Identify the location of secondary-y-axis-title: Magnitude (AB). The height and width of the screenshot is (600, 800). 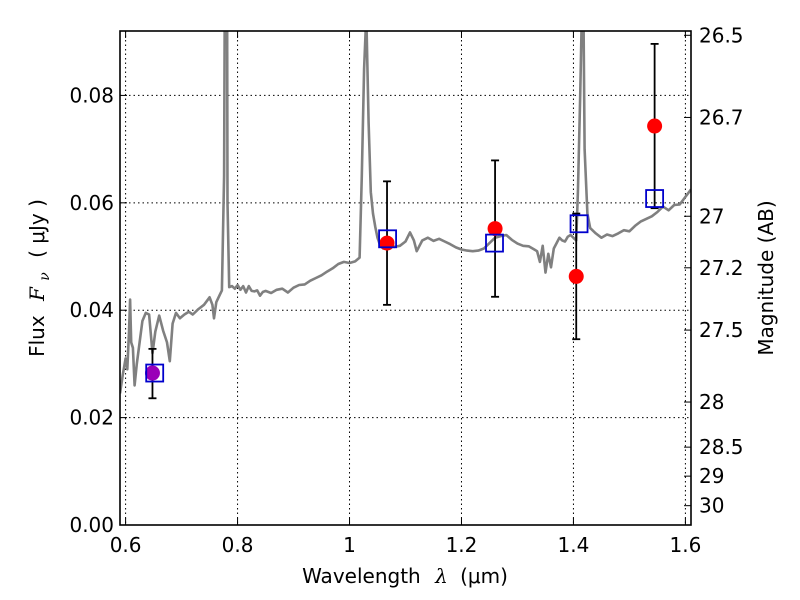
(766, 277).